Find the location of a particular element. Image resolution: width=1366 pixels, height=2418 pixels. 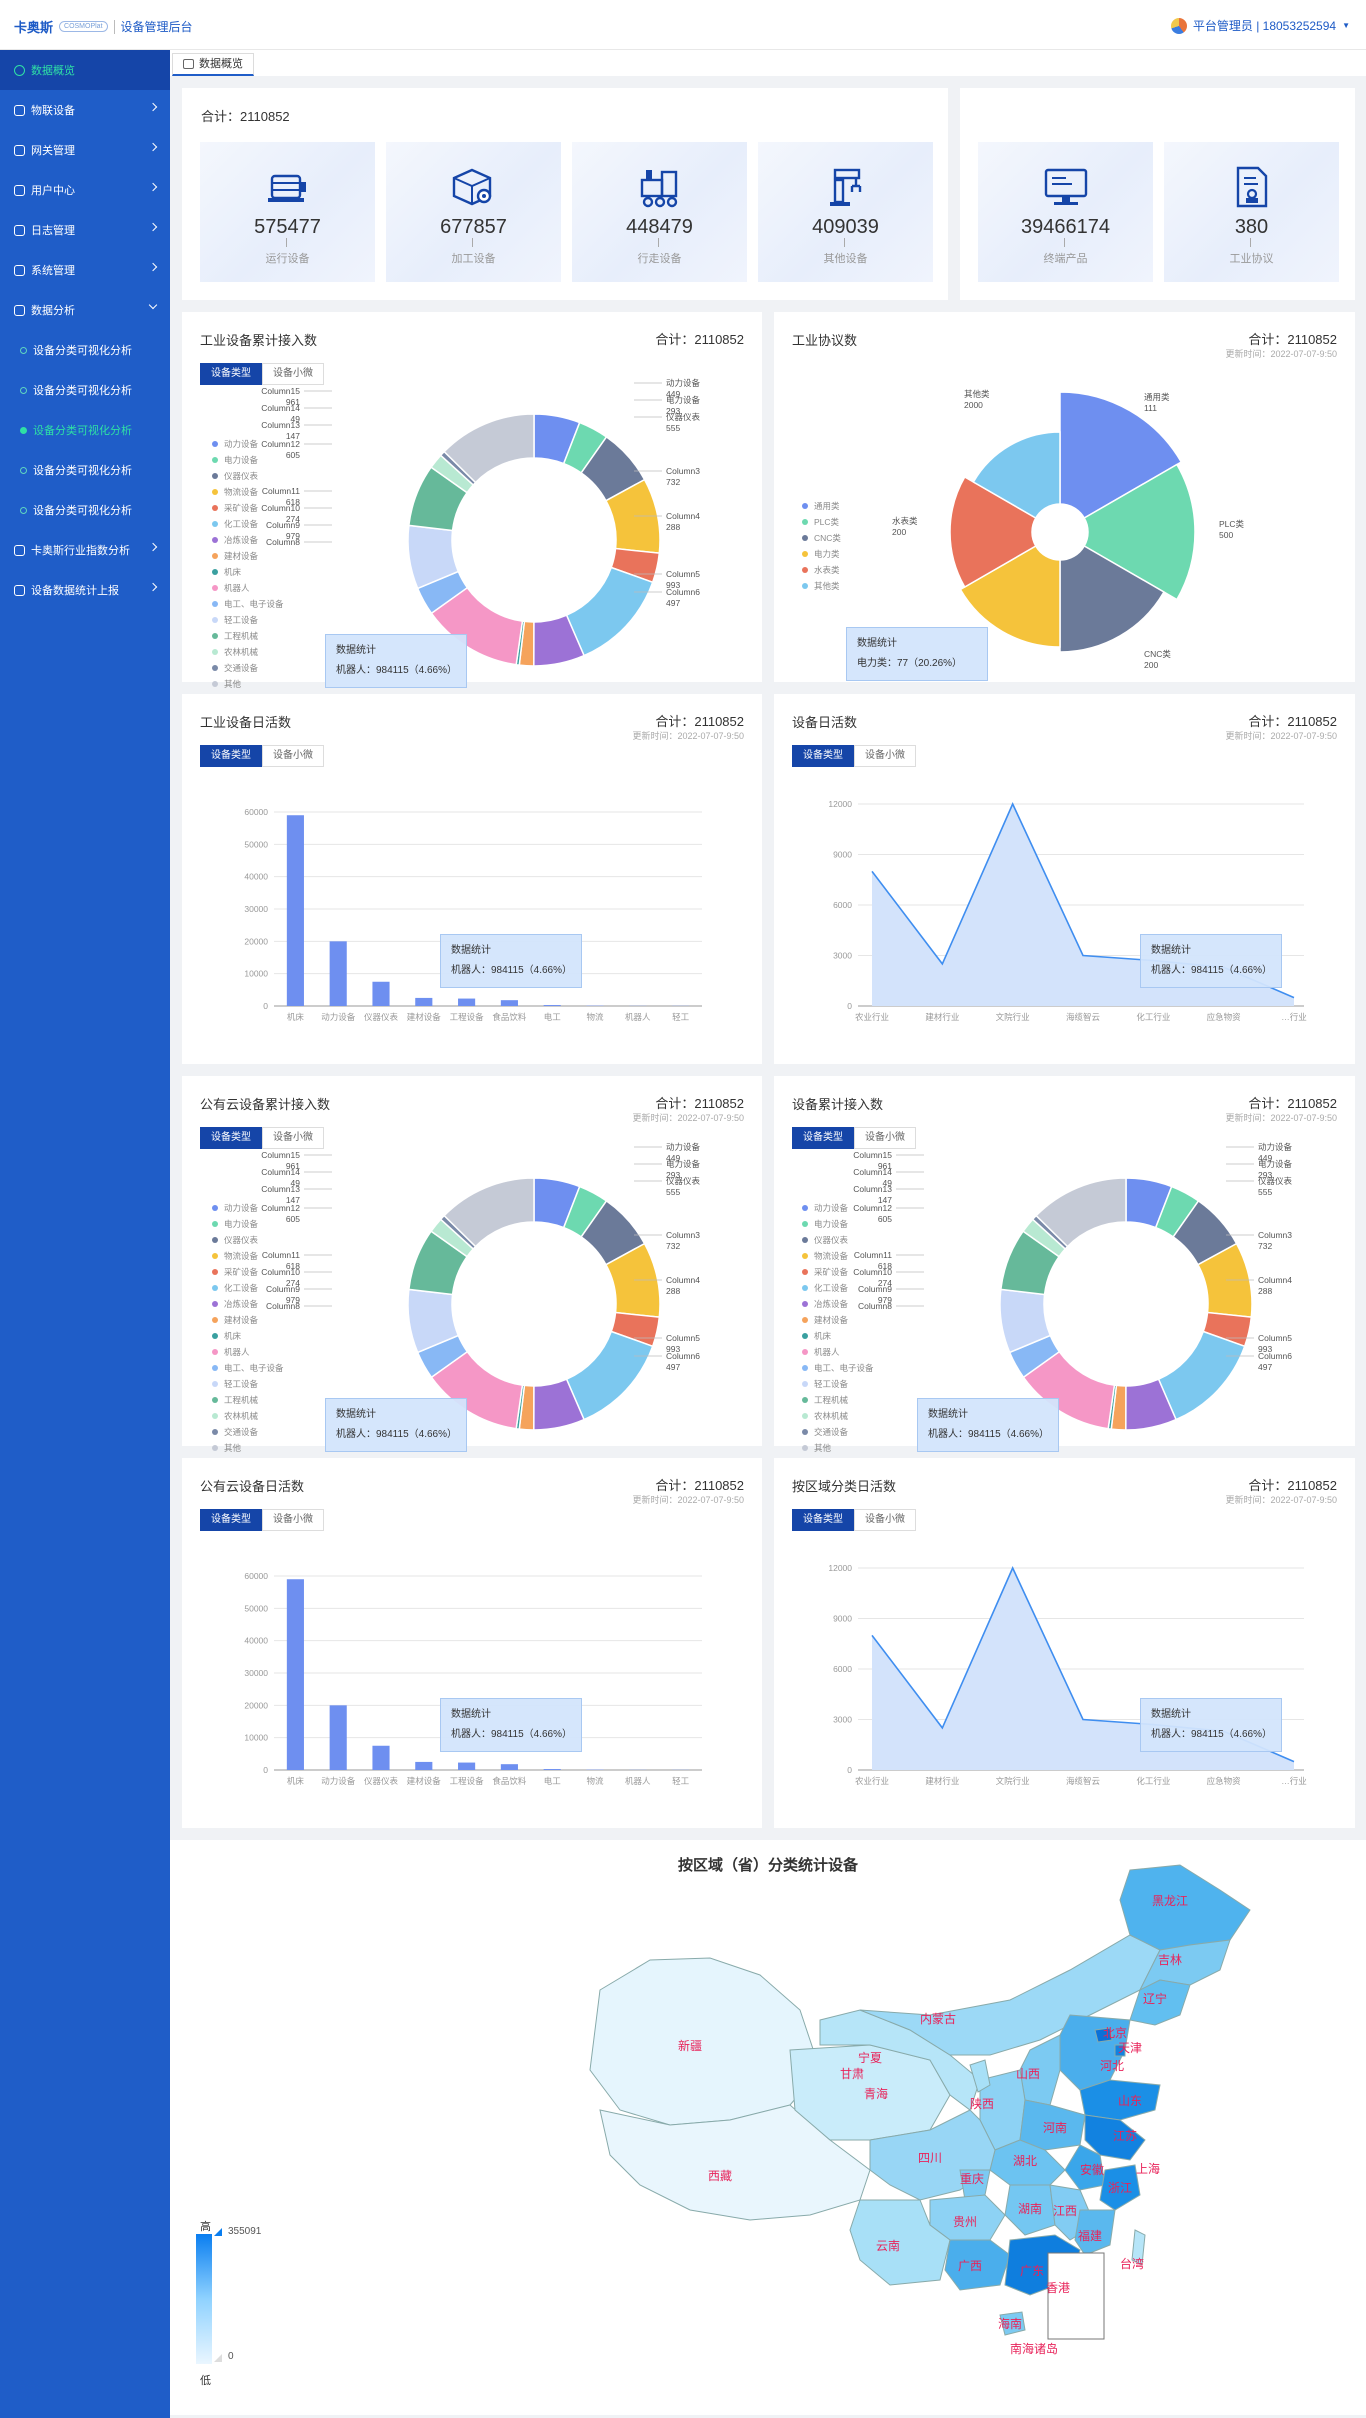

province-label: 北京 is located at coordinates (1115, 2033).